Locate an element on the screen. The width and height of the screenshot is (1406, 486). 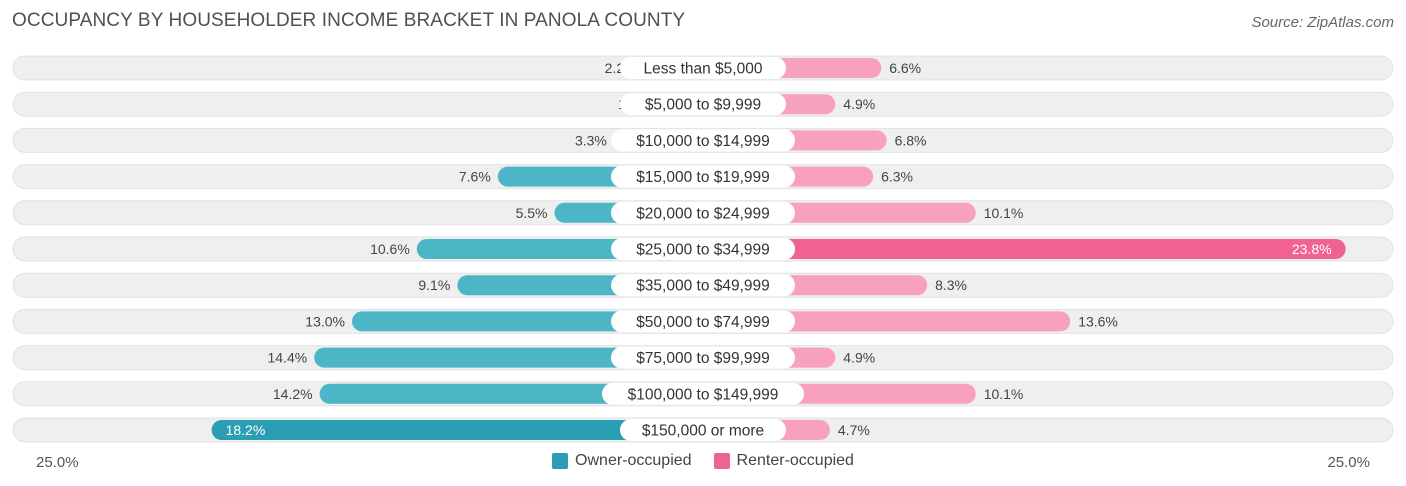
legend: Owner-occupied Renter-occupied is located at coordinates (703, 461).